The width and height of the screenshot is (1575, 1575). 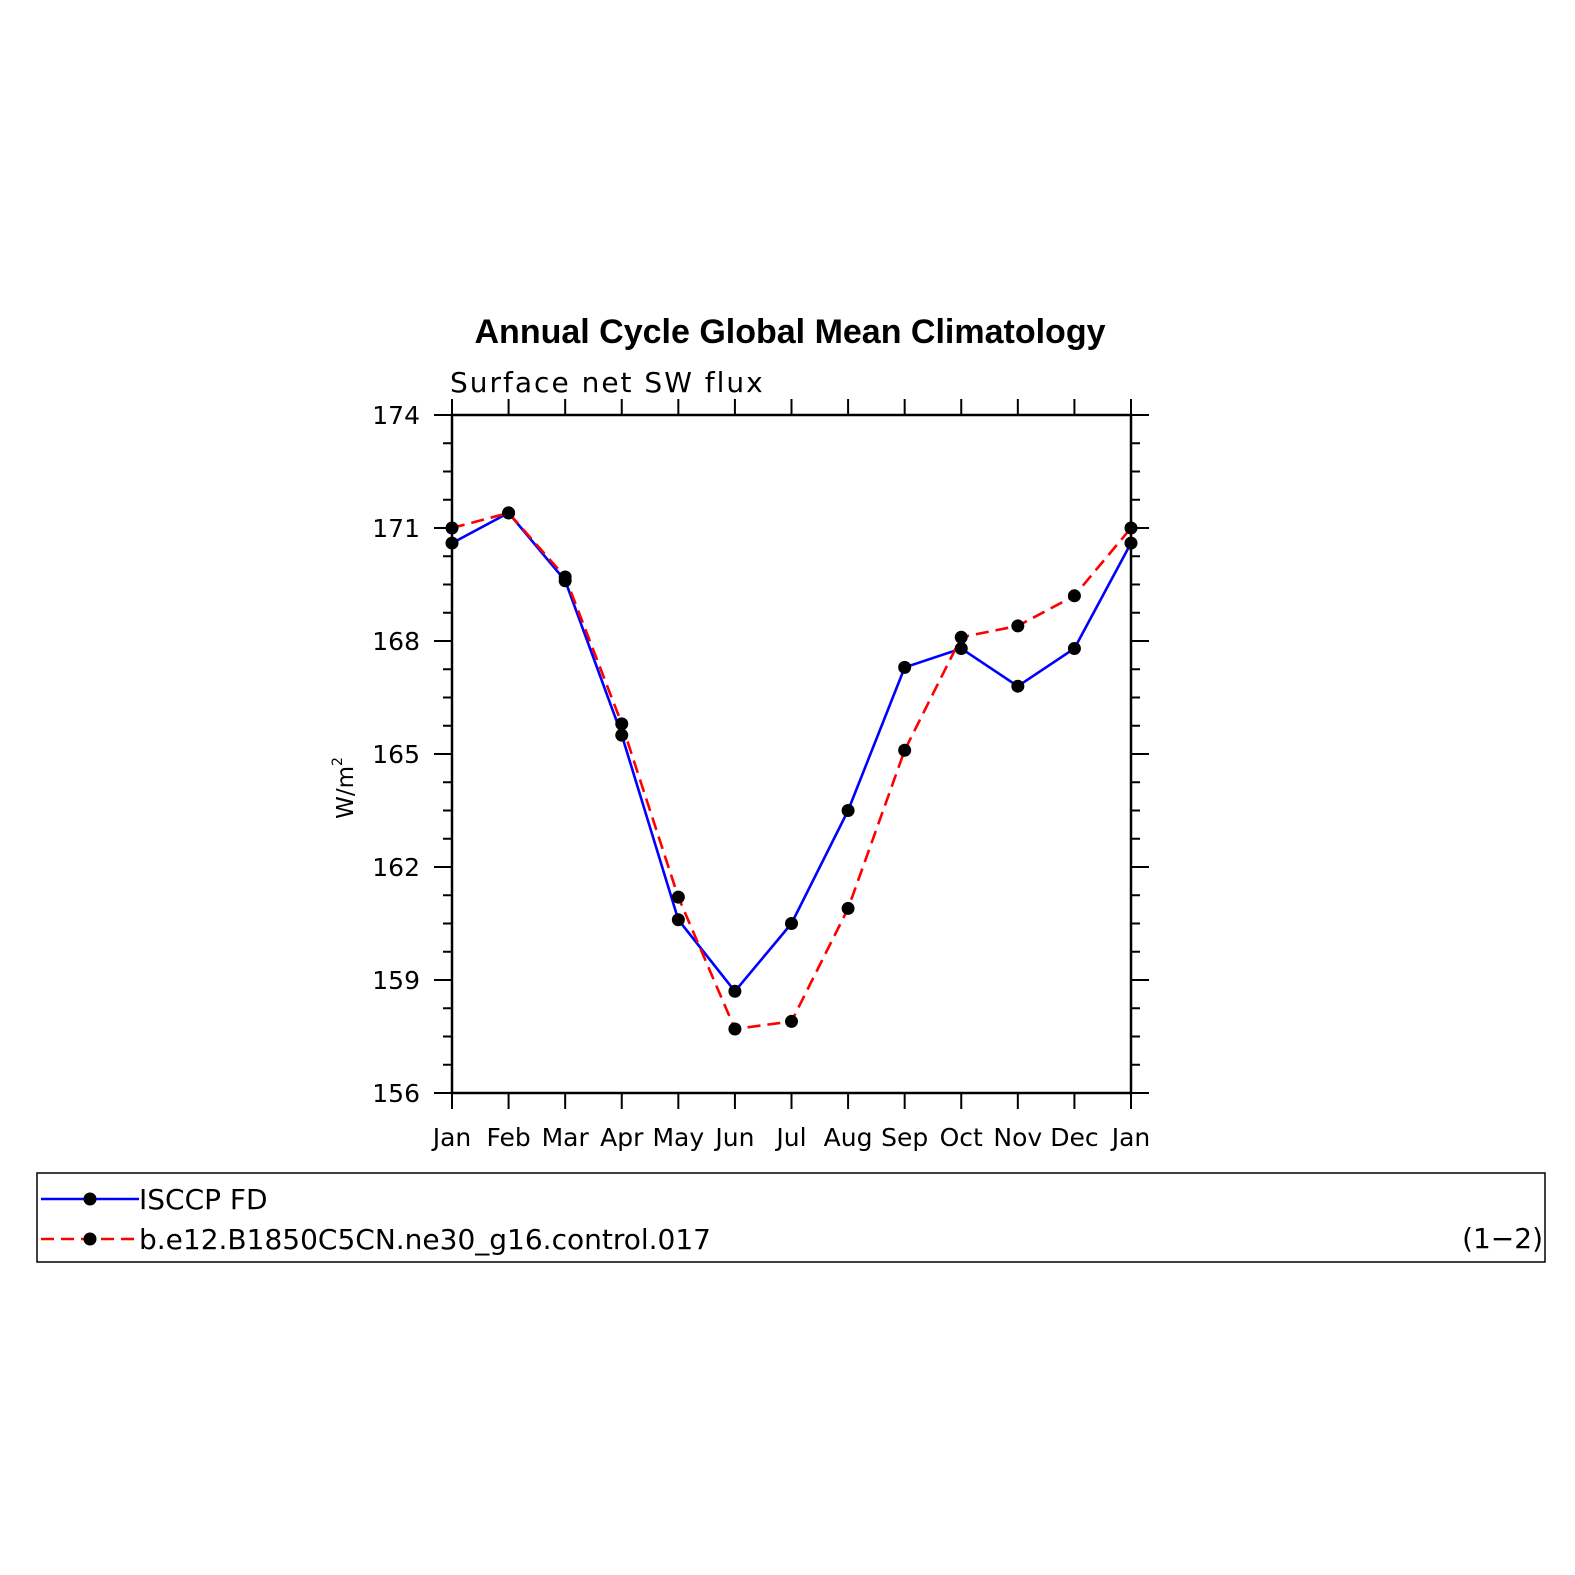 What do you see at coordinates (396, 641) in the screenshot?
I see `y-tick-label: 168` at bounding box center [396, 641].